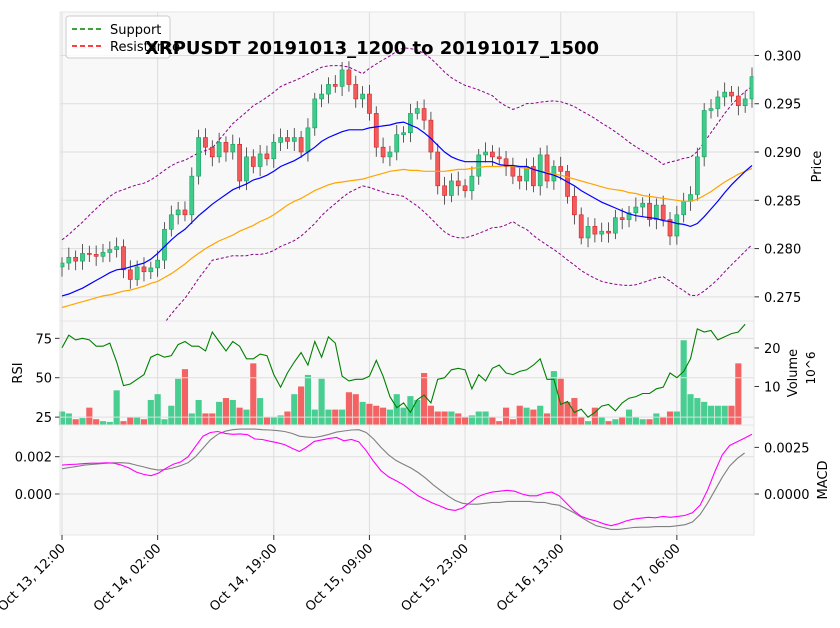 The image size is (840, 628). I want to click on price-tick-label: 0.280, so click(782, 250).